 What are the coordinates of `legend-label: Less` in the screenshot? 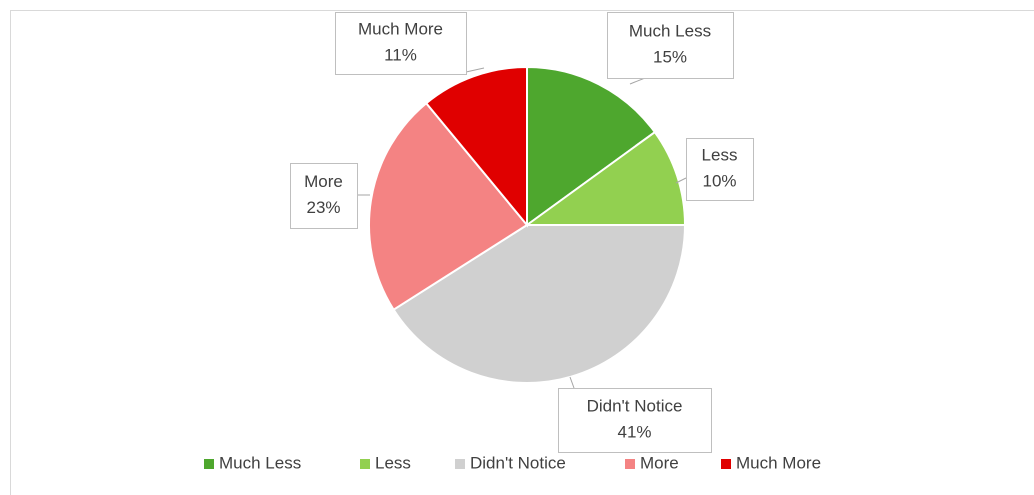 It's located at (393, 462).